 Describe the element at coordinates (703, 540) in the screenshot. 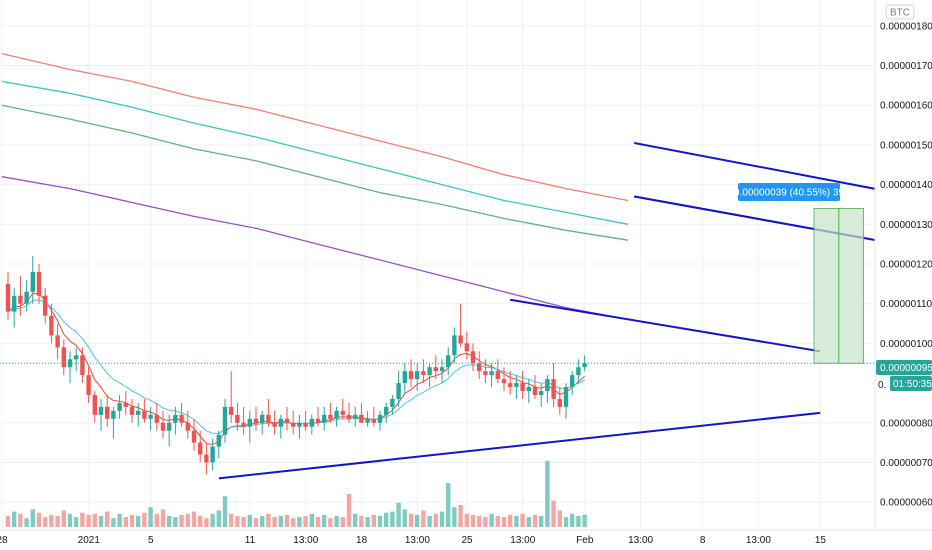

I see `time-tick-label: 8` at that location.